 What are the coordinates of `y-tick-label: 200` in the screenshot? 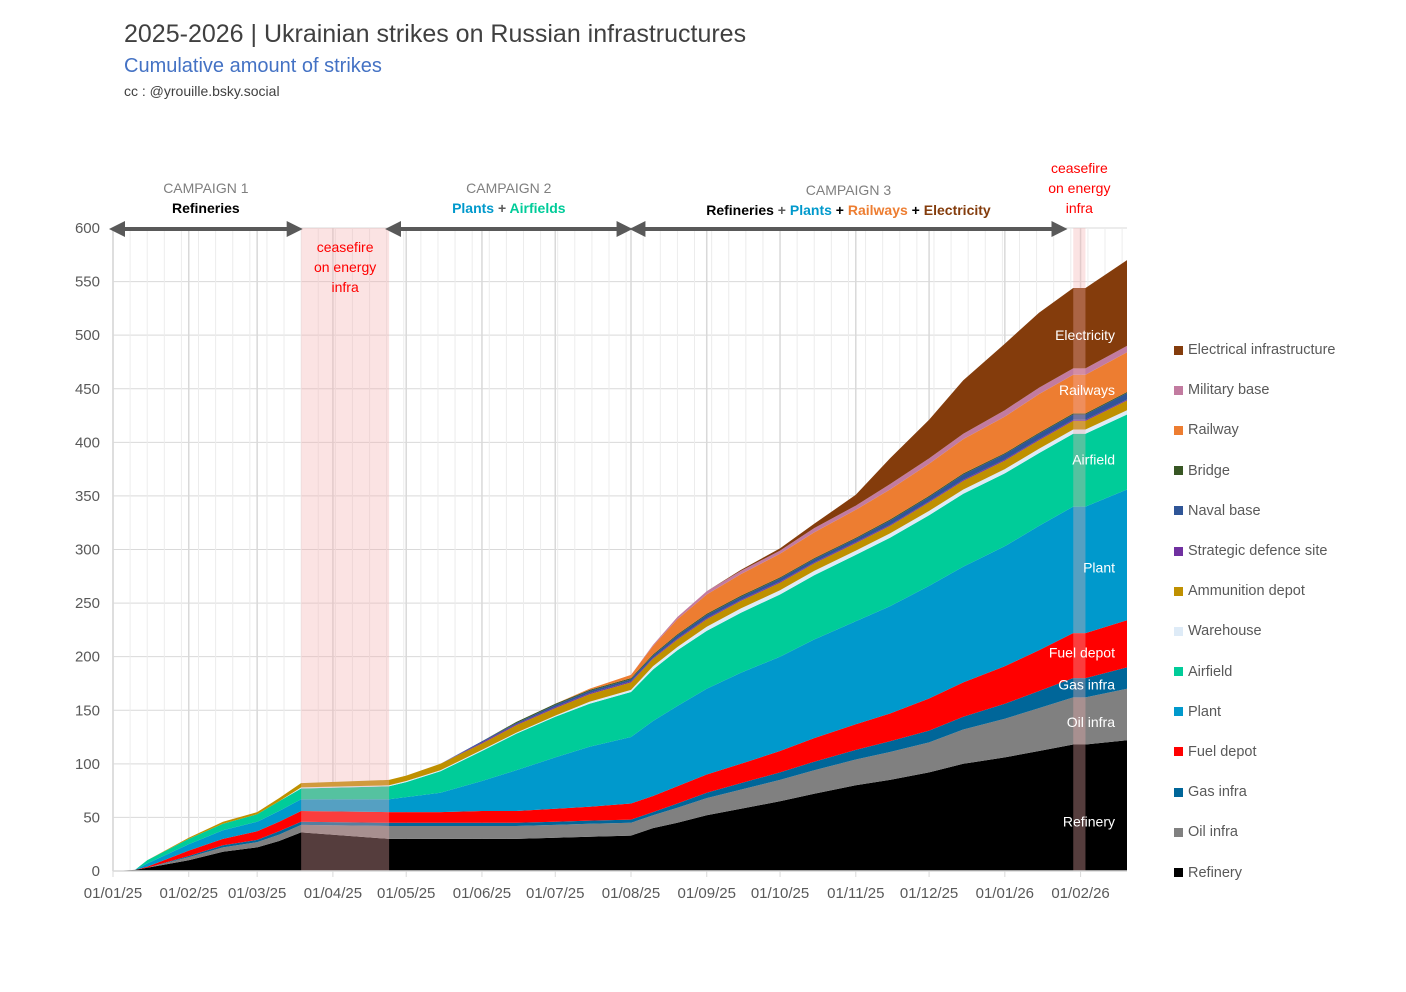 It's located at (87, 657).